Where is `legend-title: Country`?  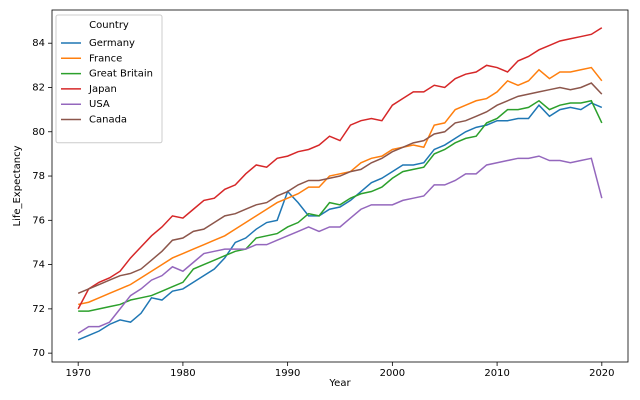
legend-title: Country is located at coordinates (109, 25).